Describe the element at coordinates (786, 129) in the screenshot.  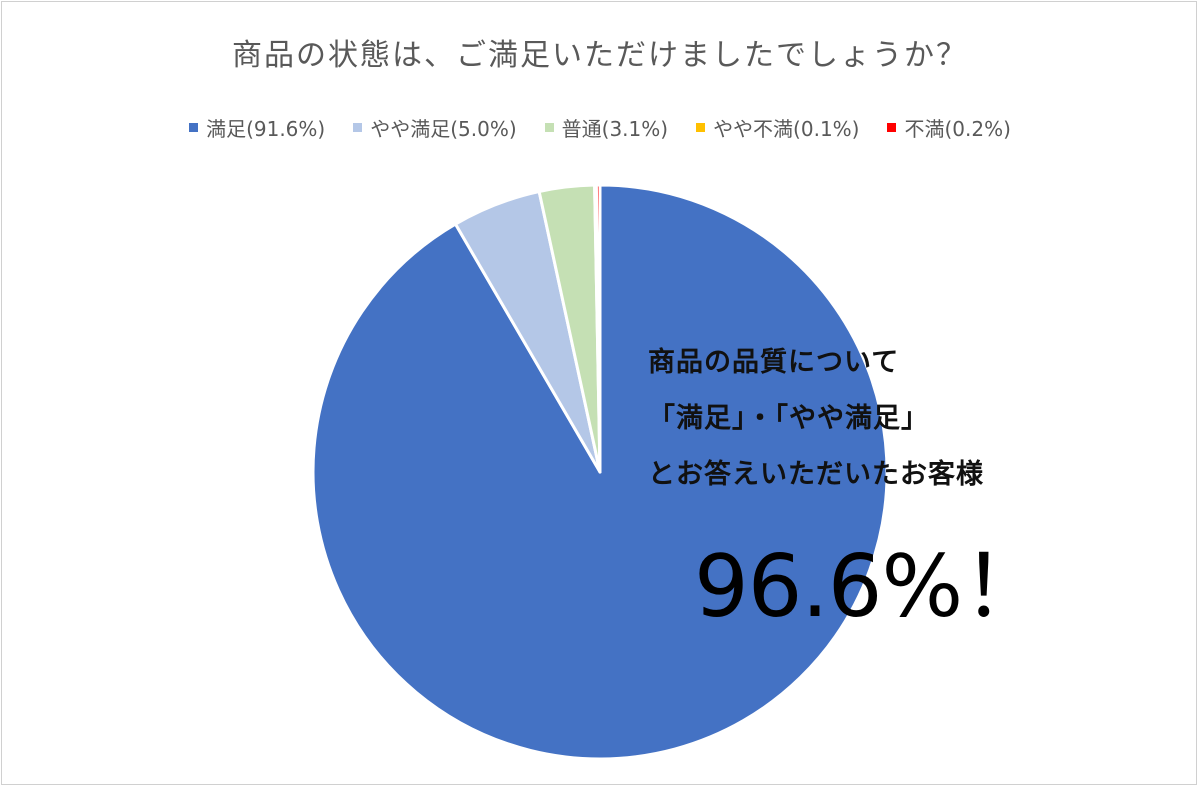
I see `legend-label: やや不満(0.1%)` at that location.